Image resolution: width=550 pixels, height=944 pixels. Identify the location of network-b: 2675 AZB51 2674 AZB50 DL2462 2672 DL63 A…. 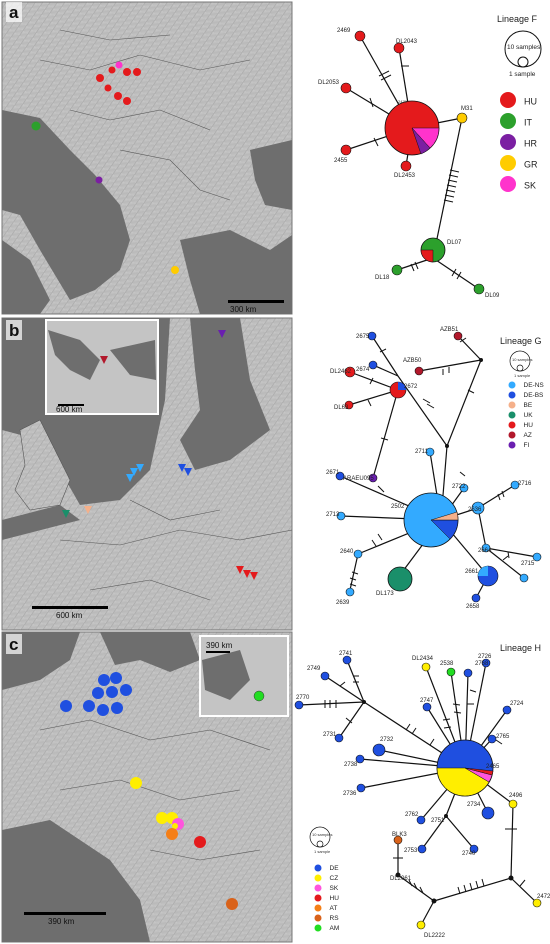
(434, 468).